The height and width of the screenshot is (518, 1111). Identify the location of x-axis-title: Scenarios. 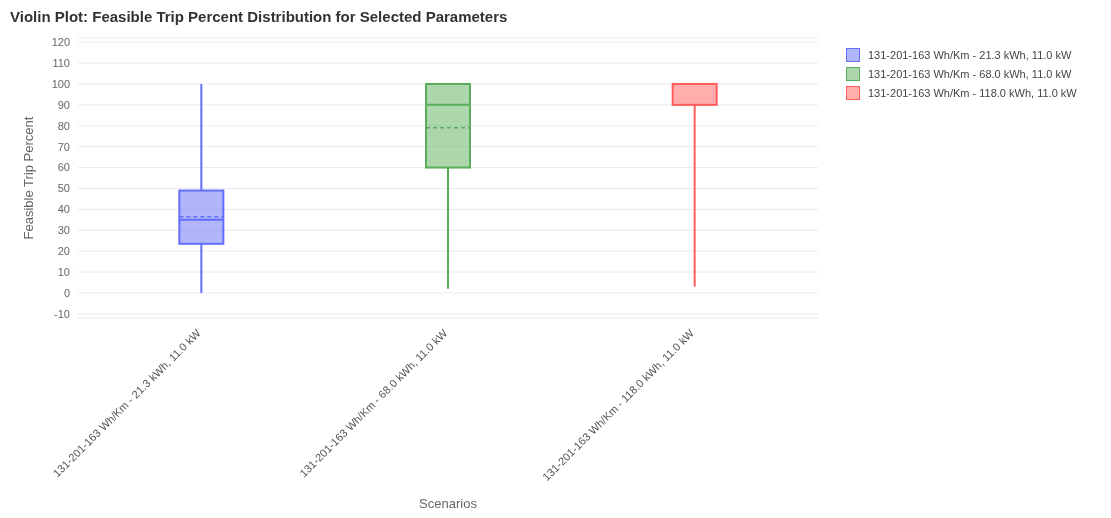
(448, 503).